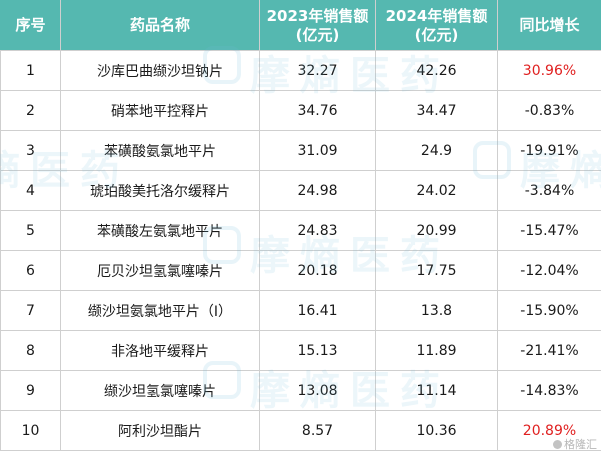 Image resolution: width=601 pixels, height=454 pixels. Describe the element at coordinates (160, 110) in the screenshot. I see `cell-drug-name: 硝苯地平控释片` at that location.